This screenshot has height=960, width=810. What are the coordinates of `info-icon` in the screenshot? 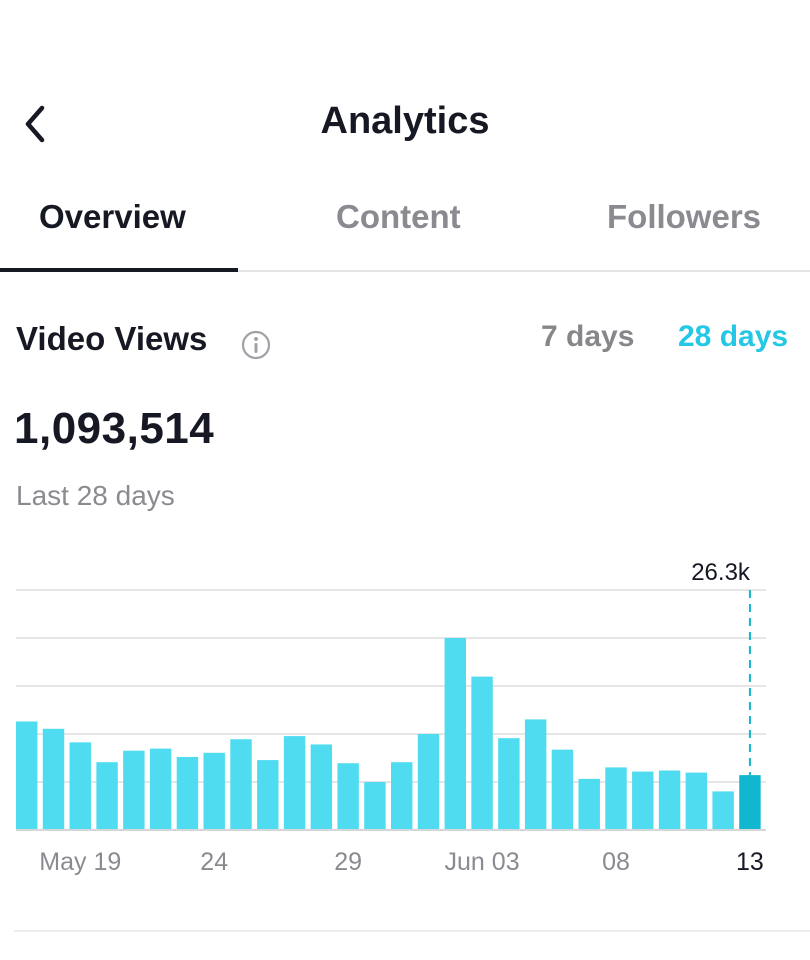 It's located at (256, 345).